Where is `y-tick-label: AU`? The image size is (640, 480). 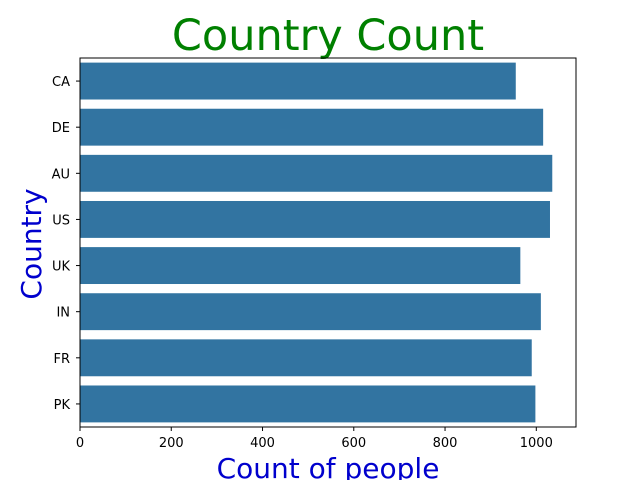
y-tick-label: AU is located at coordinates (61, 174).